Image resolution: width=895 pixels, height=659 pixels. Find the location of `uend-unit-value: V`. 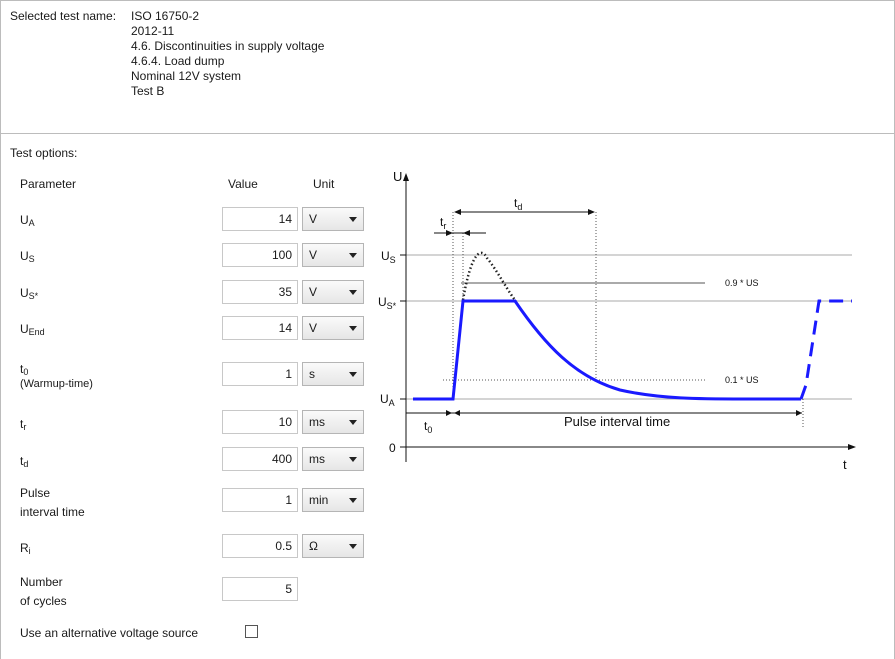

uend-unit-value: V is located at coordinates (313, 328).